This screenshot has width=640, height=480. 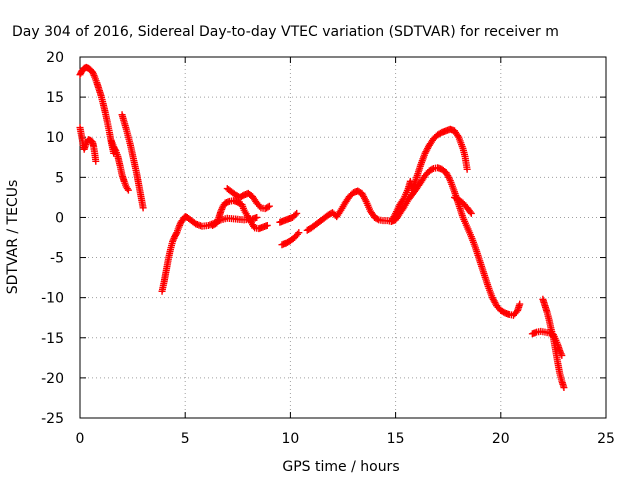 I want to click on y-tick-label: -20, so click(x=52, y=379).